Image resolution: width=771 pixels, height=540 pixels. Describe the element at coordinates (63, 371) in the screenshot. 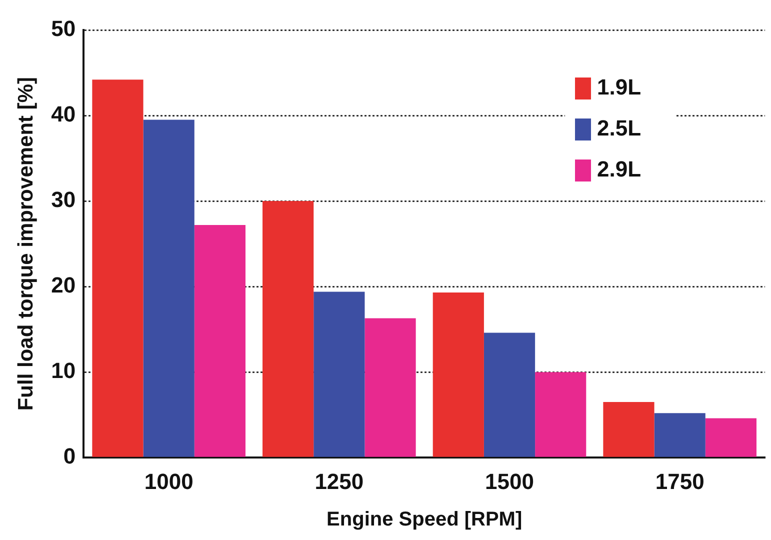

I see `y-tick-label: 10` at that location.